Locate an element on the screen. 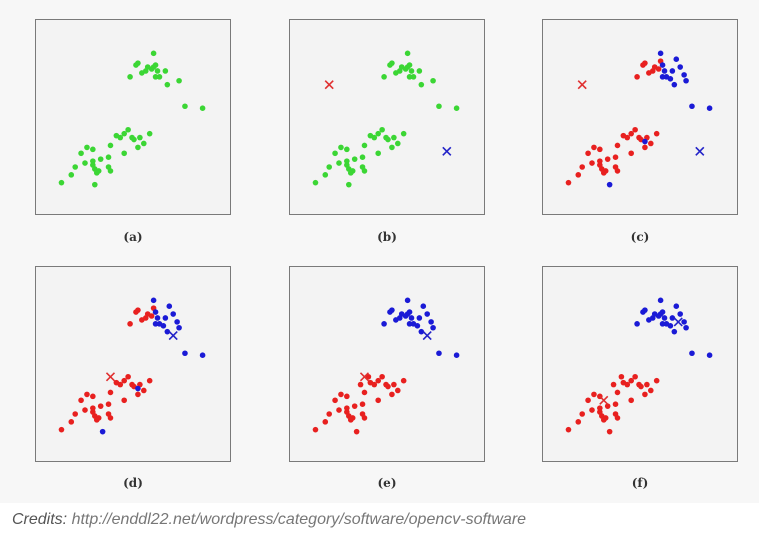 This screenshot has width=759, height=540. scatter-plot-b is located at coordinates (386, 119).